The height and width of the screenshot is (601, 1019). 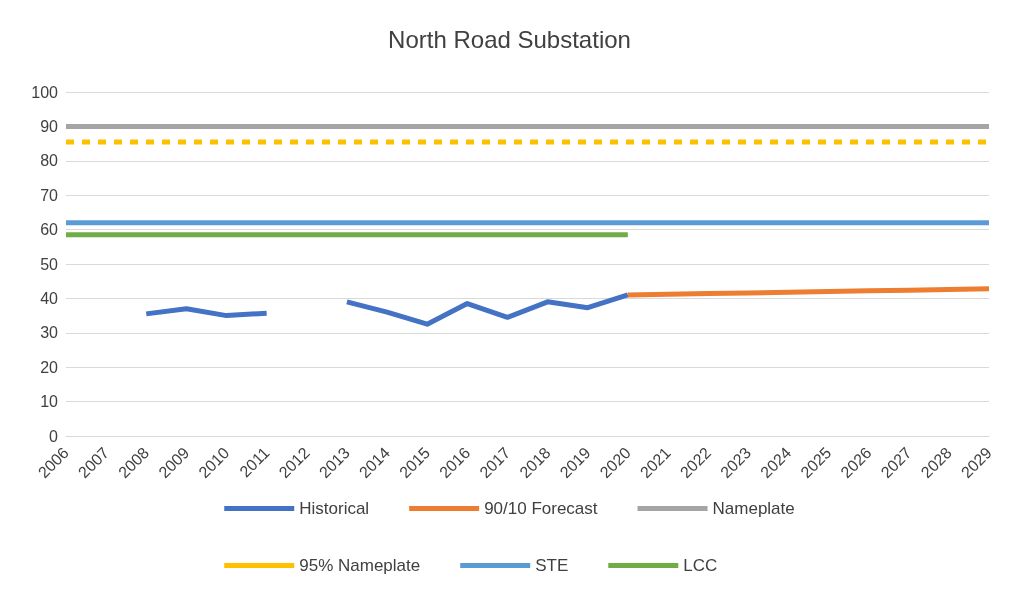 I want to click on y-tick-label: 30, so click(x=49, y=333).